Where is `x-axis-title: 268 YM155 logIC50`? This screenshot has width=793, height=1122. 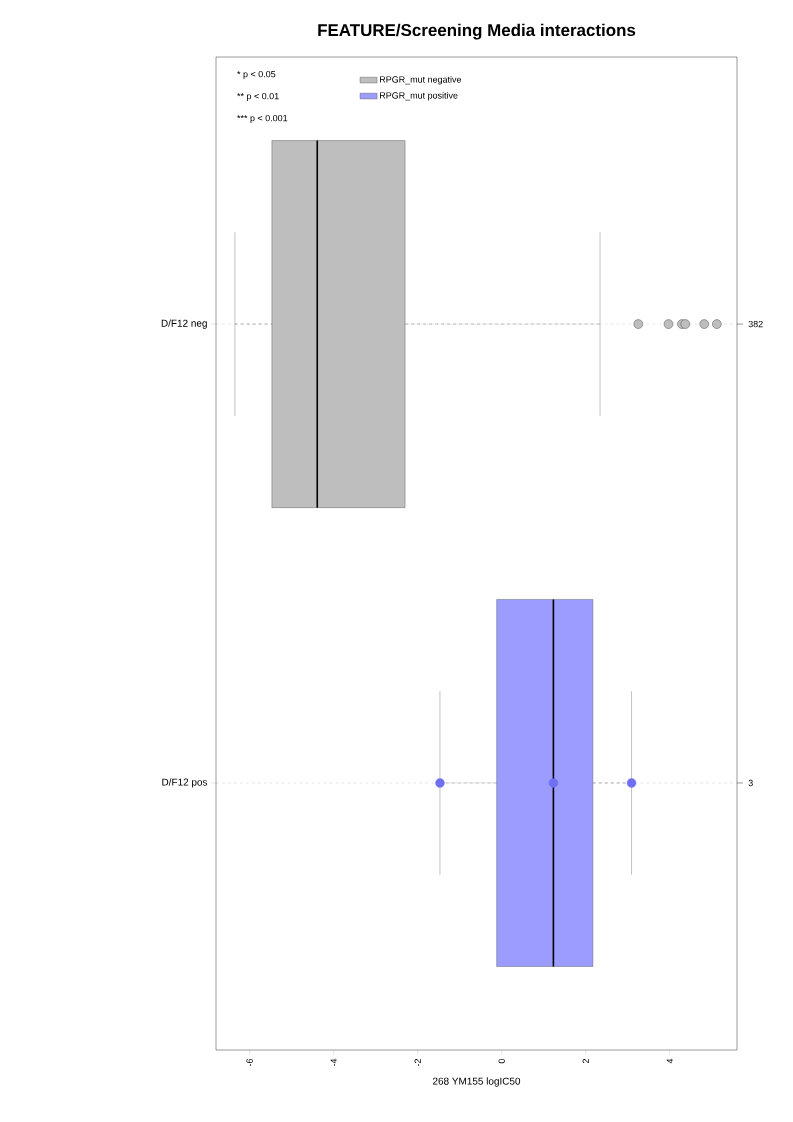 x-axis-title: 268 YM155 logIC50 is located at coordinates (476, 1082).